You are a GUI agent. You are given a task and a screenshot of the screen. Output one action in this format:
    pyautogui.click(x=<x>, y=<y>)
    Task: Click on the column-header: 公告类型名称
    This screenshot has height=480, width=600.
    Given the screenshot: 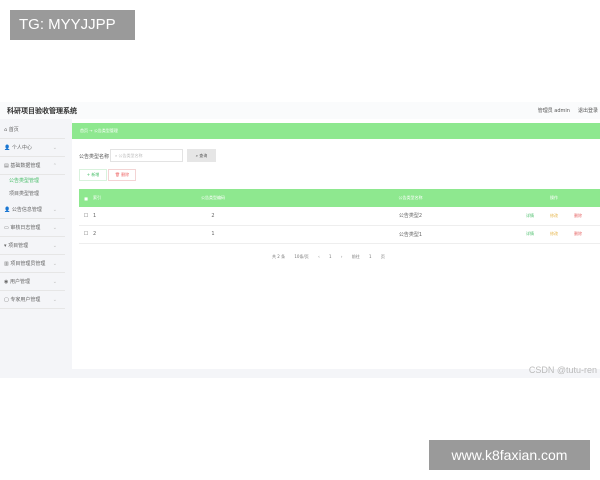 What is the action you would take?
    pyautogui.click(x=410, y=198)
    